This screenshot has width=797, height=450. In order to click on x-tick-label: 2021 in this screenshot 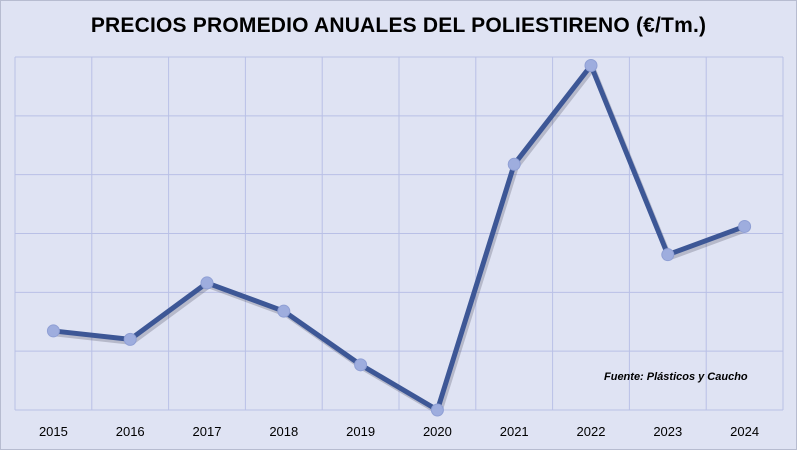, I will do `click(514, 431)`.